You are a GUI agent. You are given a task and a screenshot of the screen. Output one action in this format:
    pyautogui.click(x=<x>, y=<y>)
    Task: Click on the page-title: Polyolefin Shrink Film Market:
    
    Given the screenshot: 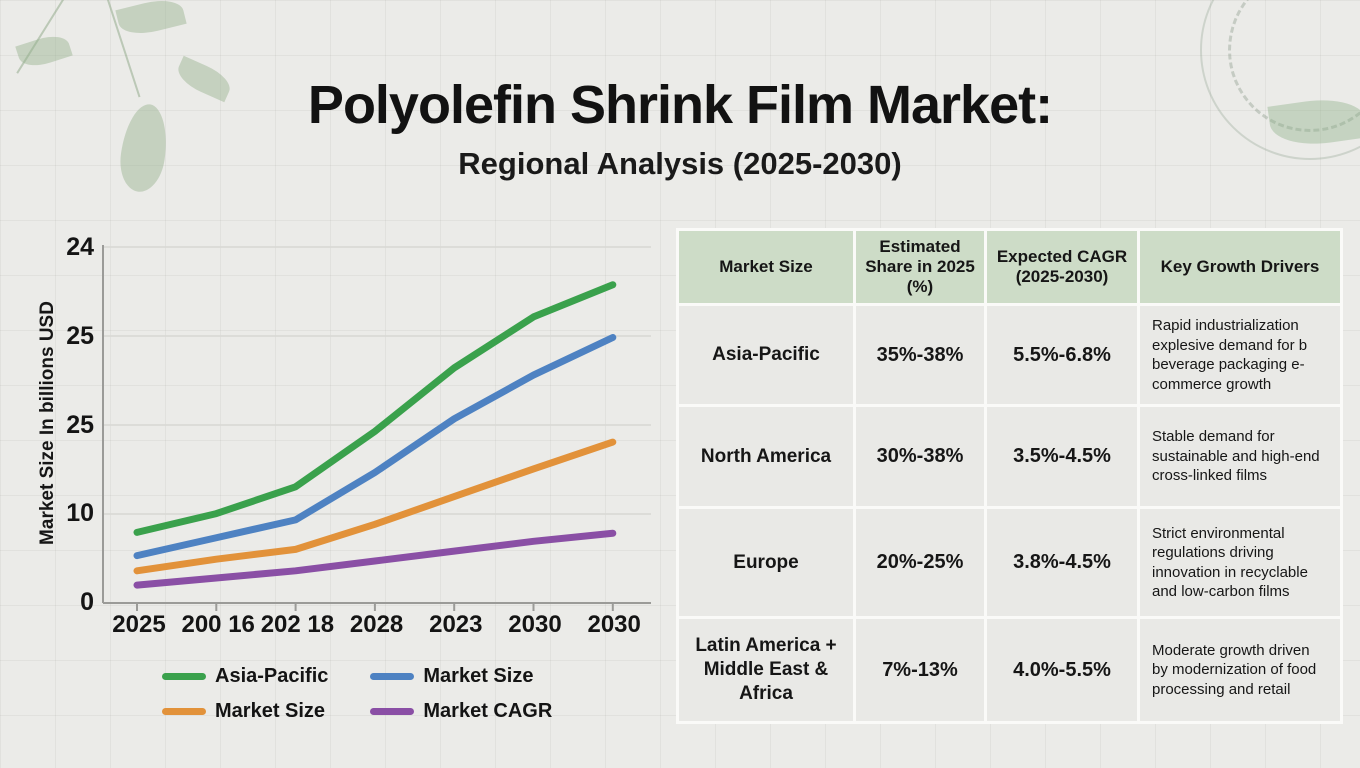 What is the action you would take?
    pyautogui.click(x=680, y=105)
    